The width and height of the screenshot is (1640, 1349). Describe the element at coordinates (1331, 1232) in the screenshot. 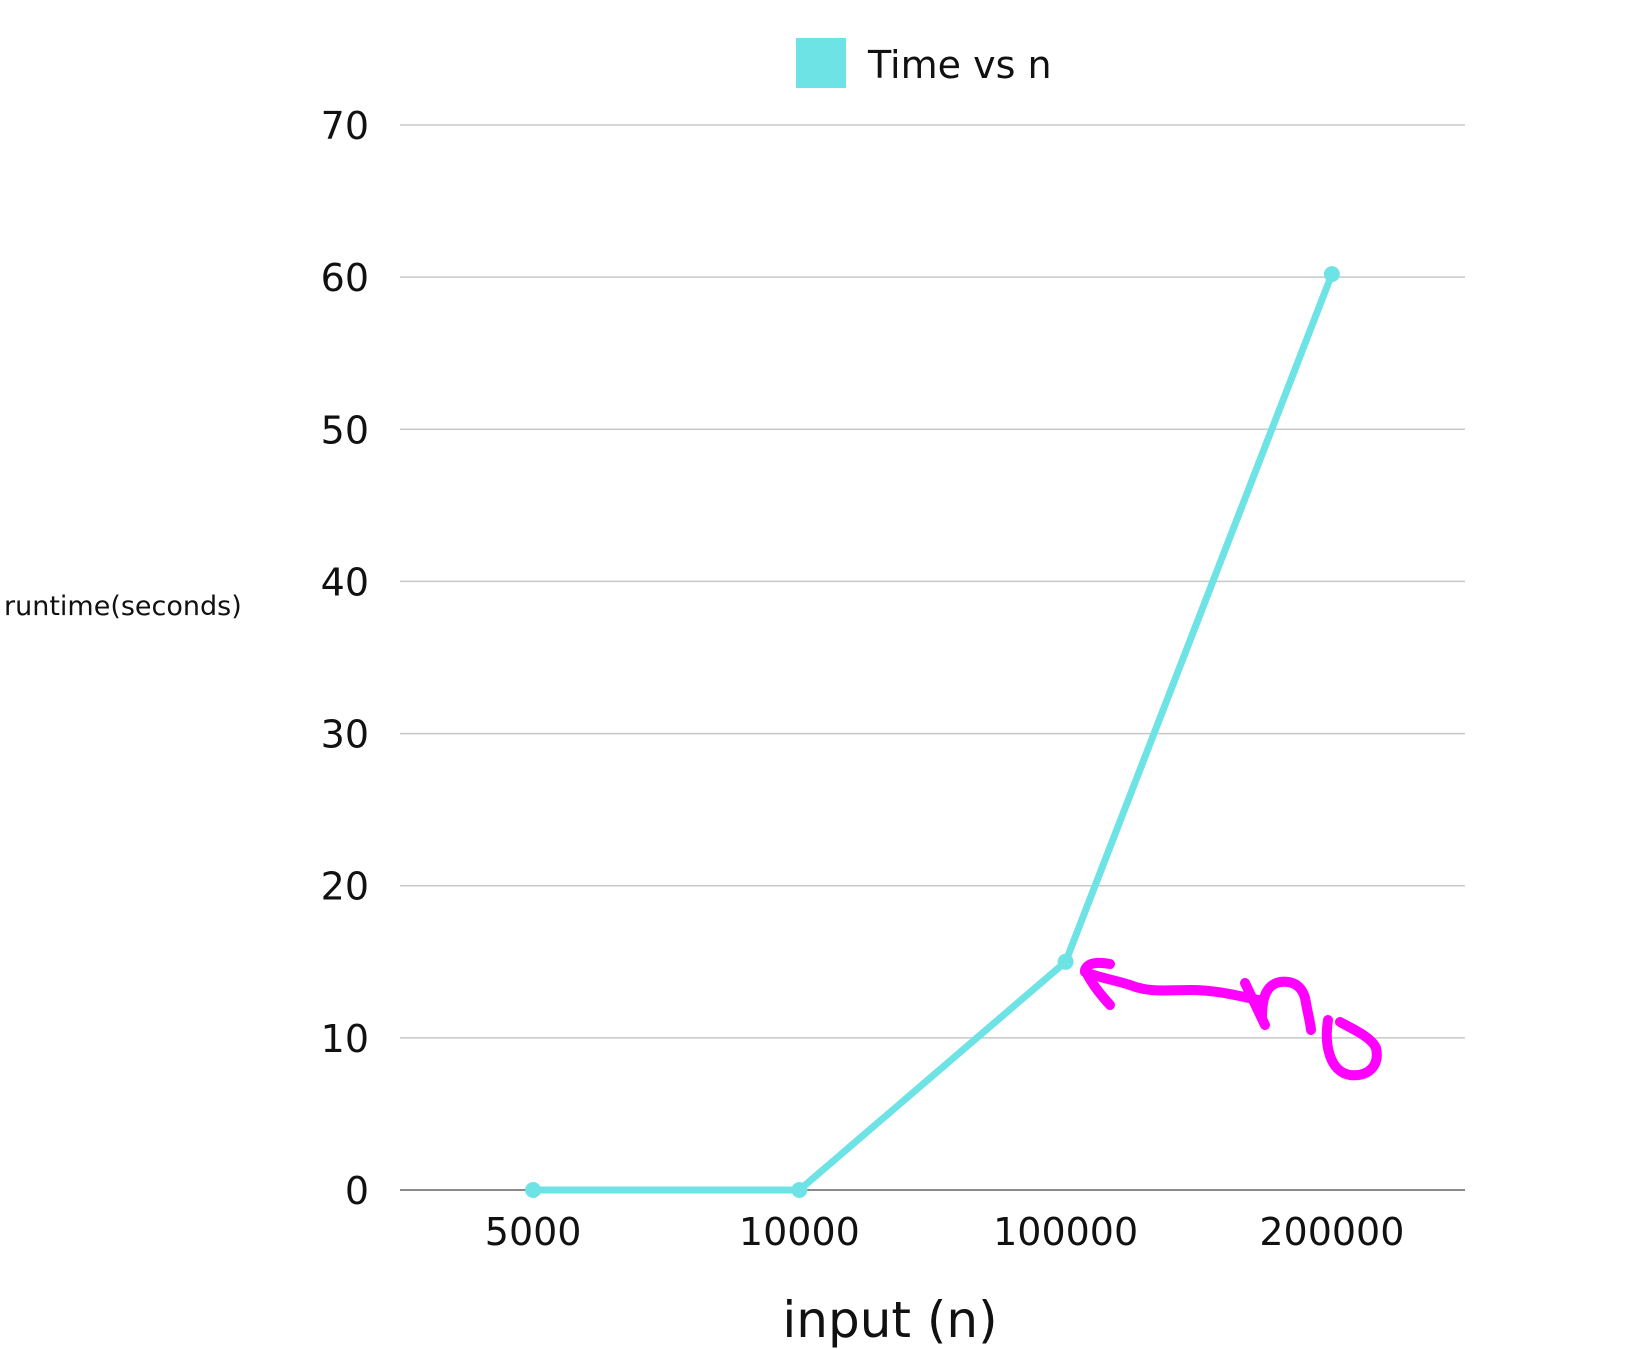

I see `x-tick-label: 200000` at that location.